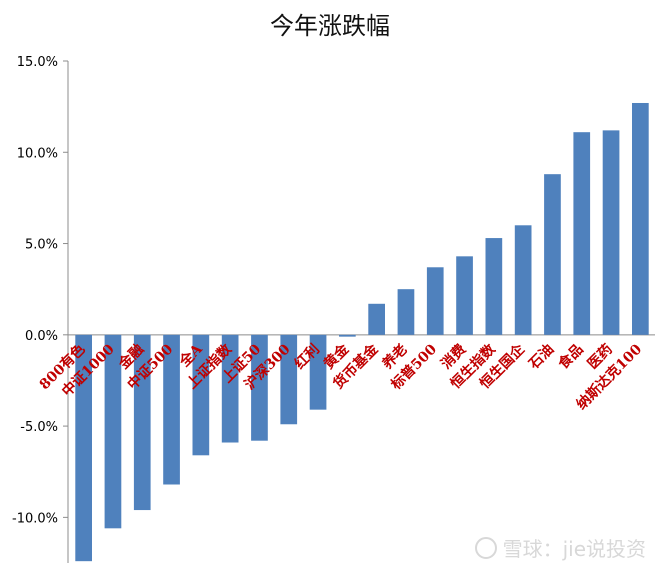  I want to click on y-tick-label: 10.0%, so click(37, 153).